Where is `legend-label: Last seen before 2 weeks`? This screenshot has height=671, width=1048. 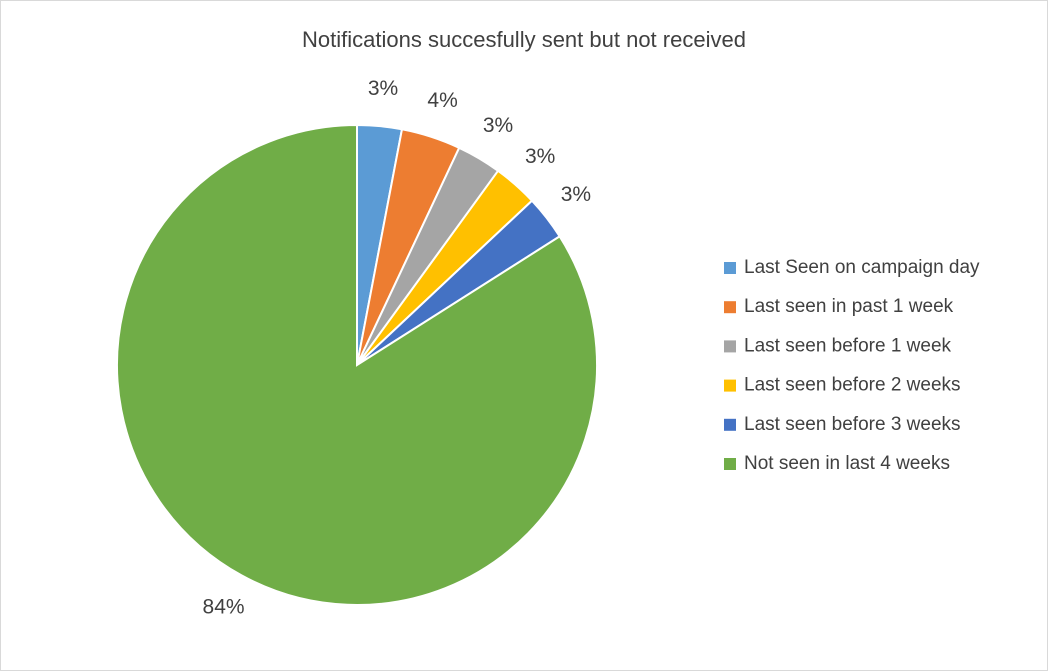
legend-label: Last seen before 2 weeks is located at coordinates (852, 385).